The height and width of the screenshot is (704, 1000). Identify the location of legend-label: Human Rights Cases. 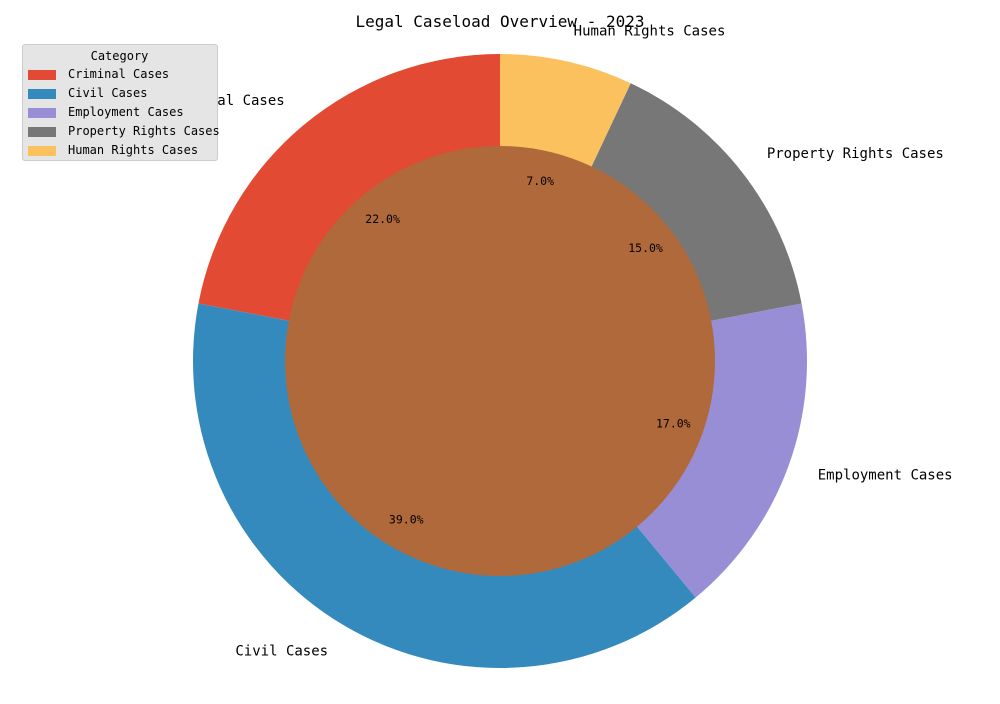
(133, 150).